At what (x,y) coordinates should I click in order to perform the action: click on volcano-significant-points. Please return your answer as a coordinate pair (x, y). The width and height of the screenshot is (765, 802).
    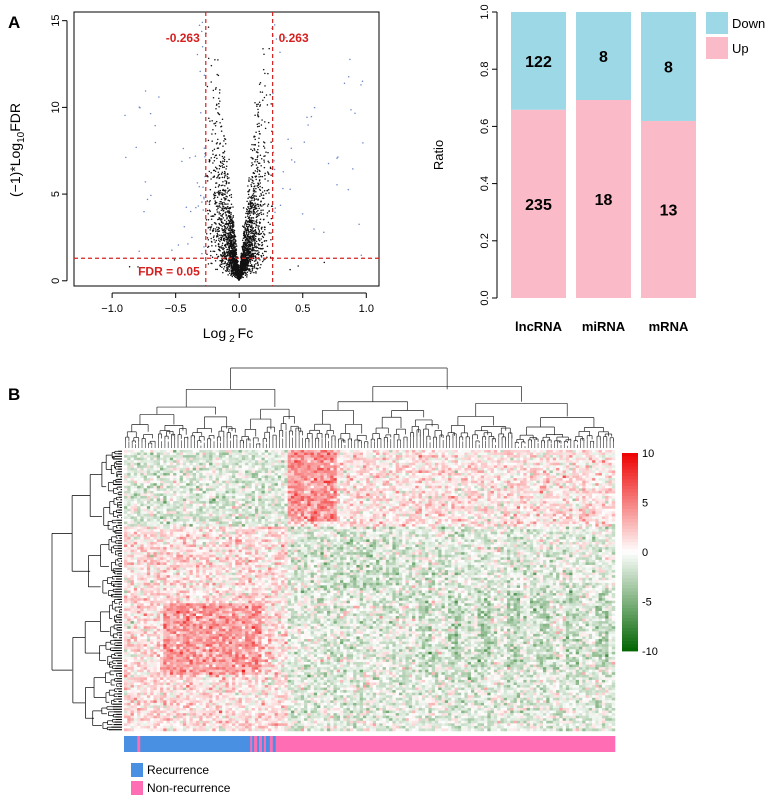
    Looking at the image, I should click on (244, 139).